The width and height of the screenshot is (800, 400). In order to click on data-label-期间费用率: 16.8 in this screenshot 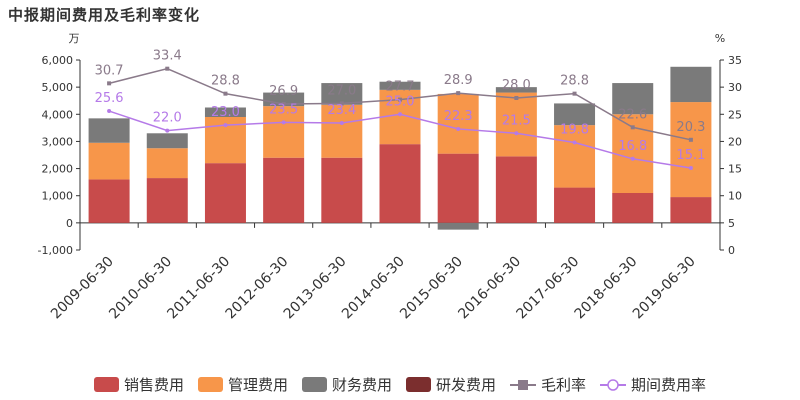, I will do `click(632, 146)`.